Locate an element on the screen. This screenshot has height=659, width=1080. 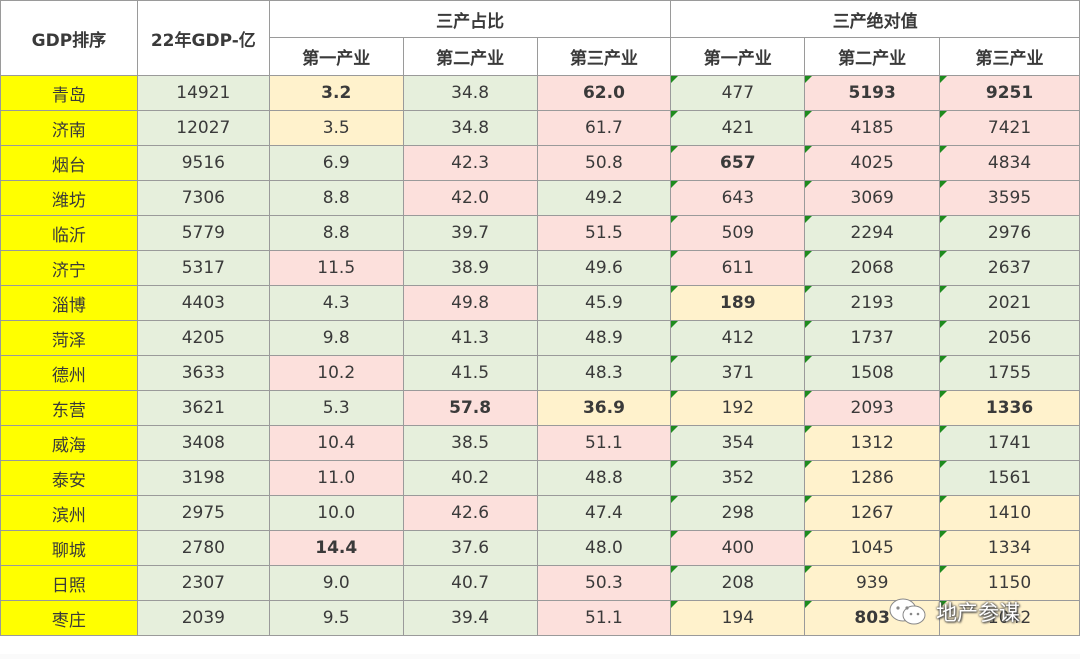
gdp-cell: 2039 is located at coordinates (203, 618).